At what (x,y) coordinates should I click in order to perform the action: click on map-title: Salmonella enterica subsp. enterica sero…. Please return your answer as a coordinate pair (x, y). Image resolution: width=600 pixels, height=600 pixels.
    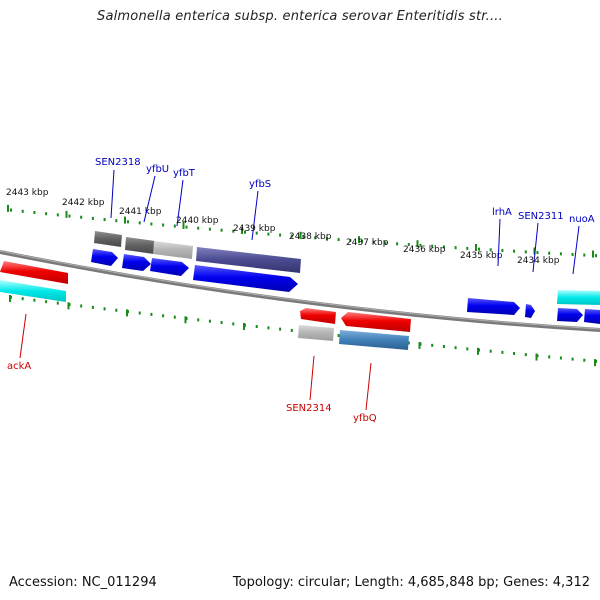
    Looking at the image, I should click on (300, 16).